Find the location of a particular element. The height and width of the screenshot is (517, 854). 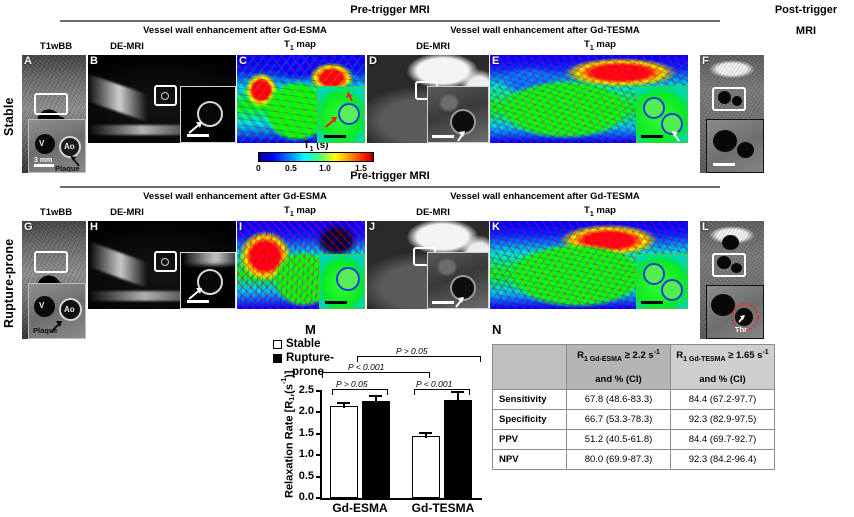

panel-e-inset-aorta is located at coordinates (672, 124).